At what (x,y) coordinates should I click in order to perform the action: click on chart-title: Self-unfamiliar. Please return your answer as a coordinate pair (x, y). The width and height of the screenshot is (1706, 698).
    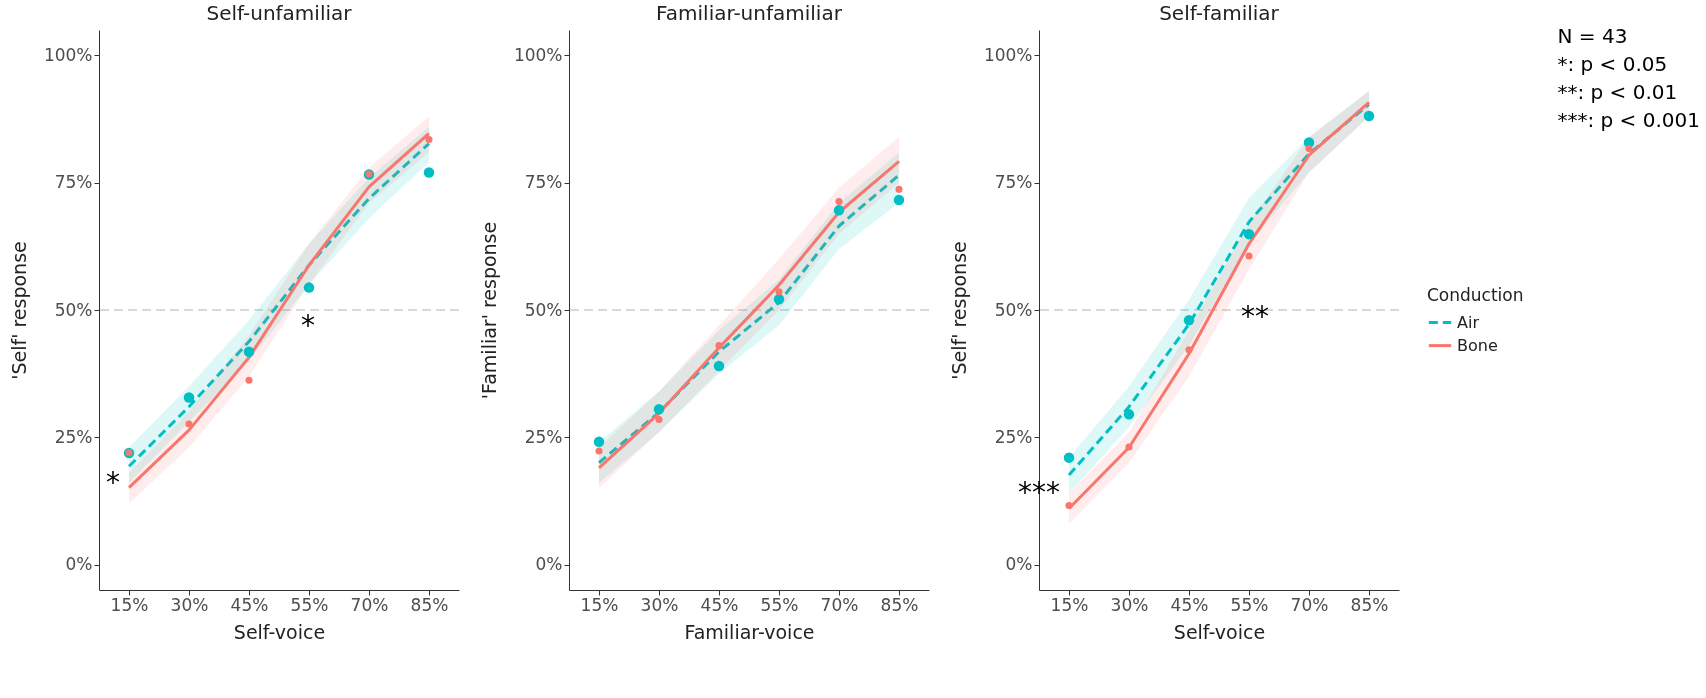
    Looking at the image, I should click on (279, 13).